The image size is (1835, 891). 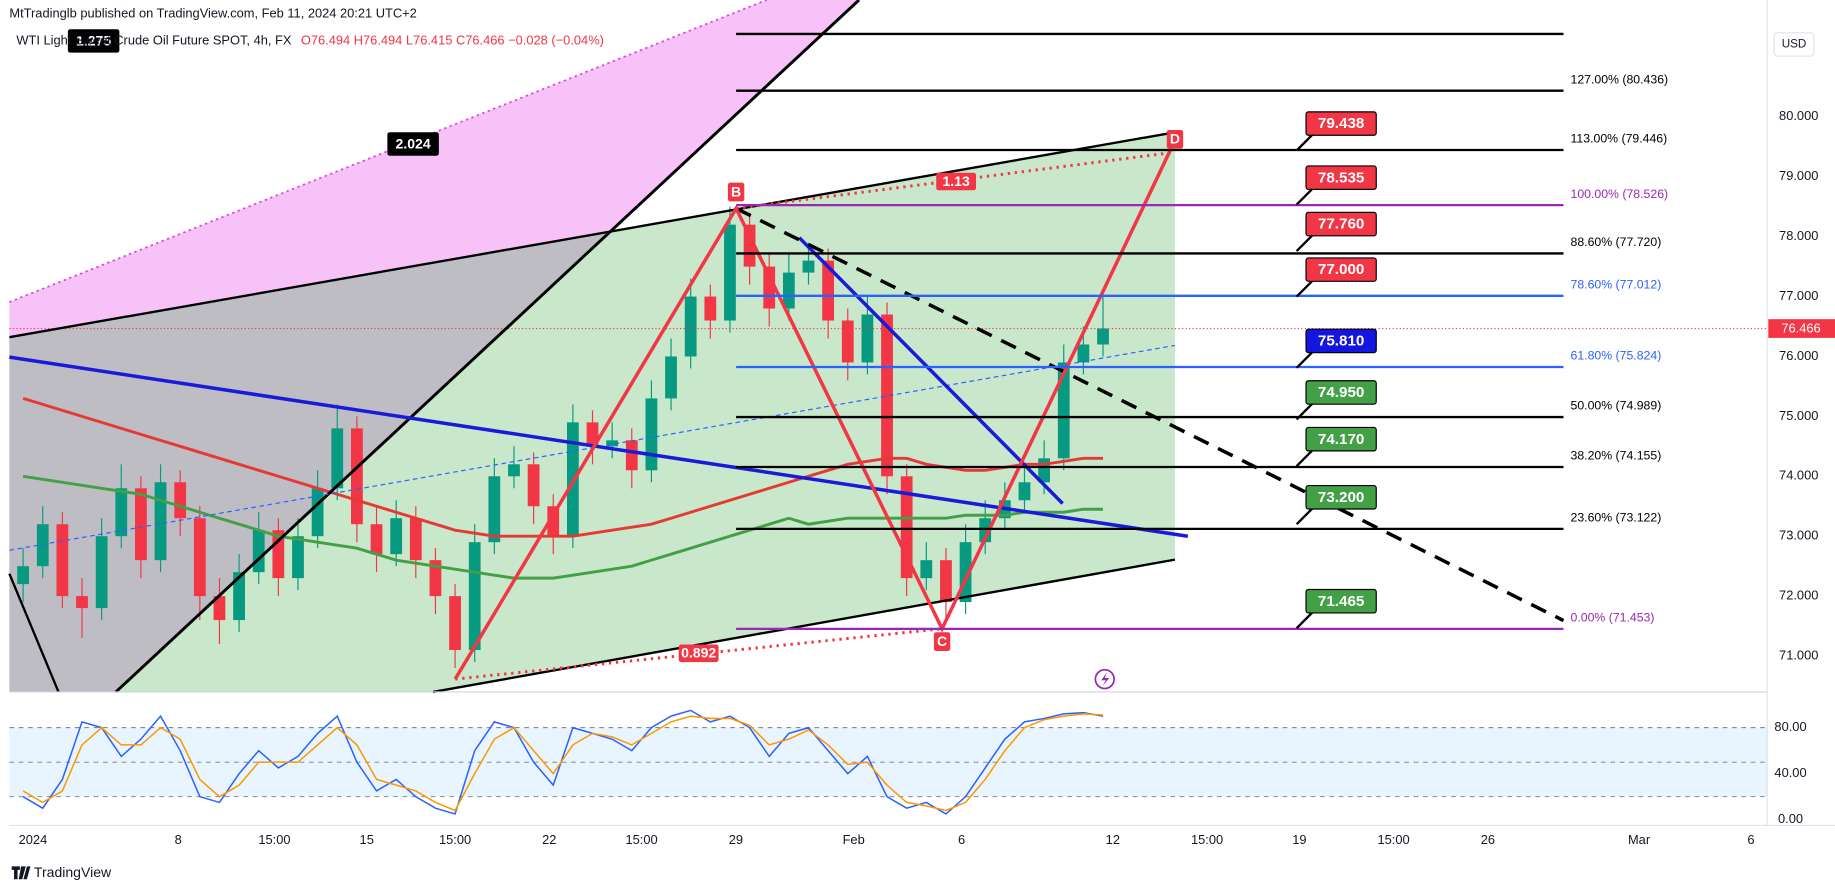 What do you see at coordinates (854, 839) in the screenshot?
I see `x-tick-label: Feb` at bounding box center [854, 839].